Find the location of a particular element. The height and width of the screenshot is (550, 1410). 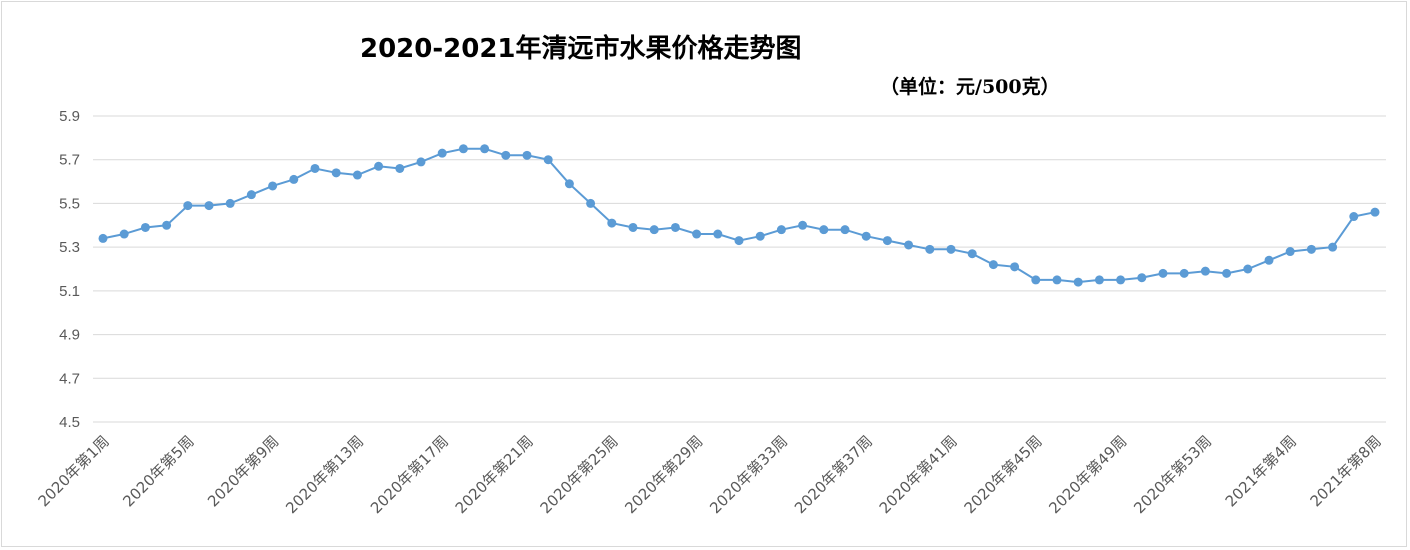

y-tick-label: 5.3 is located at coordinates (69, 247).